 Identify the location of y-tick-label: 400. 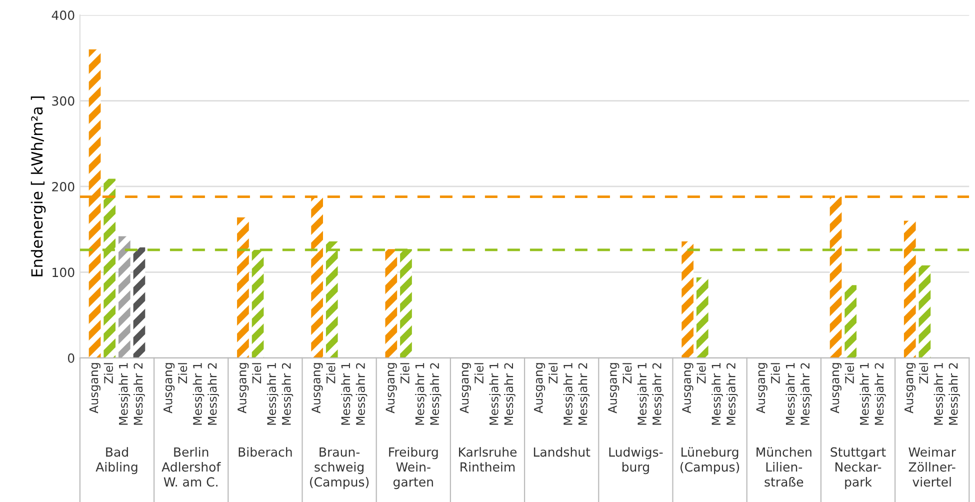
(63, 15).